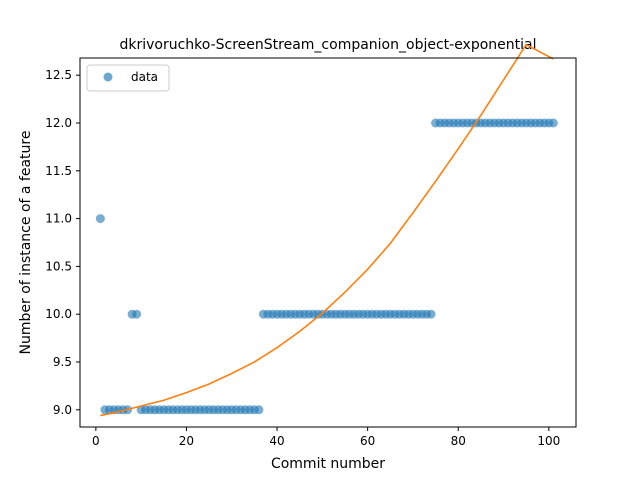  Describe the element at coordinates (186, 441) in the screenshot. I see `x-tick-label-1: 20` at that location.